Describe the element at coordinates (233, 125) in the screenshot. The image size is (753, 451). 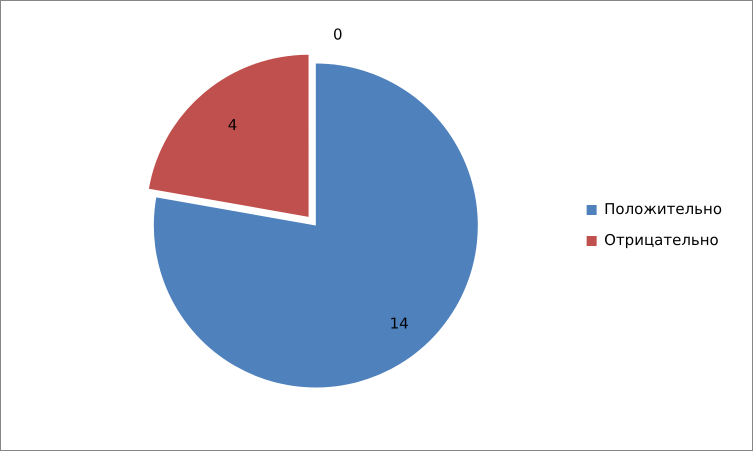
I see `data-label: 4` at that location.